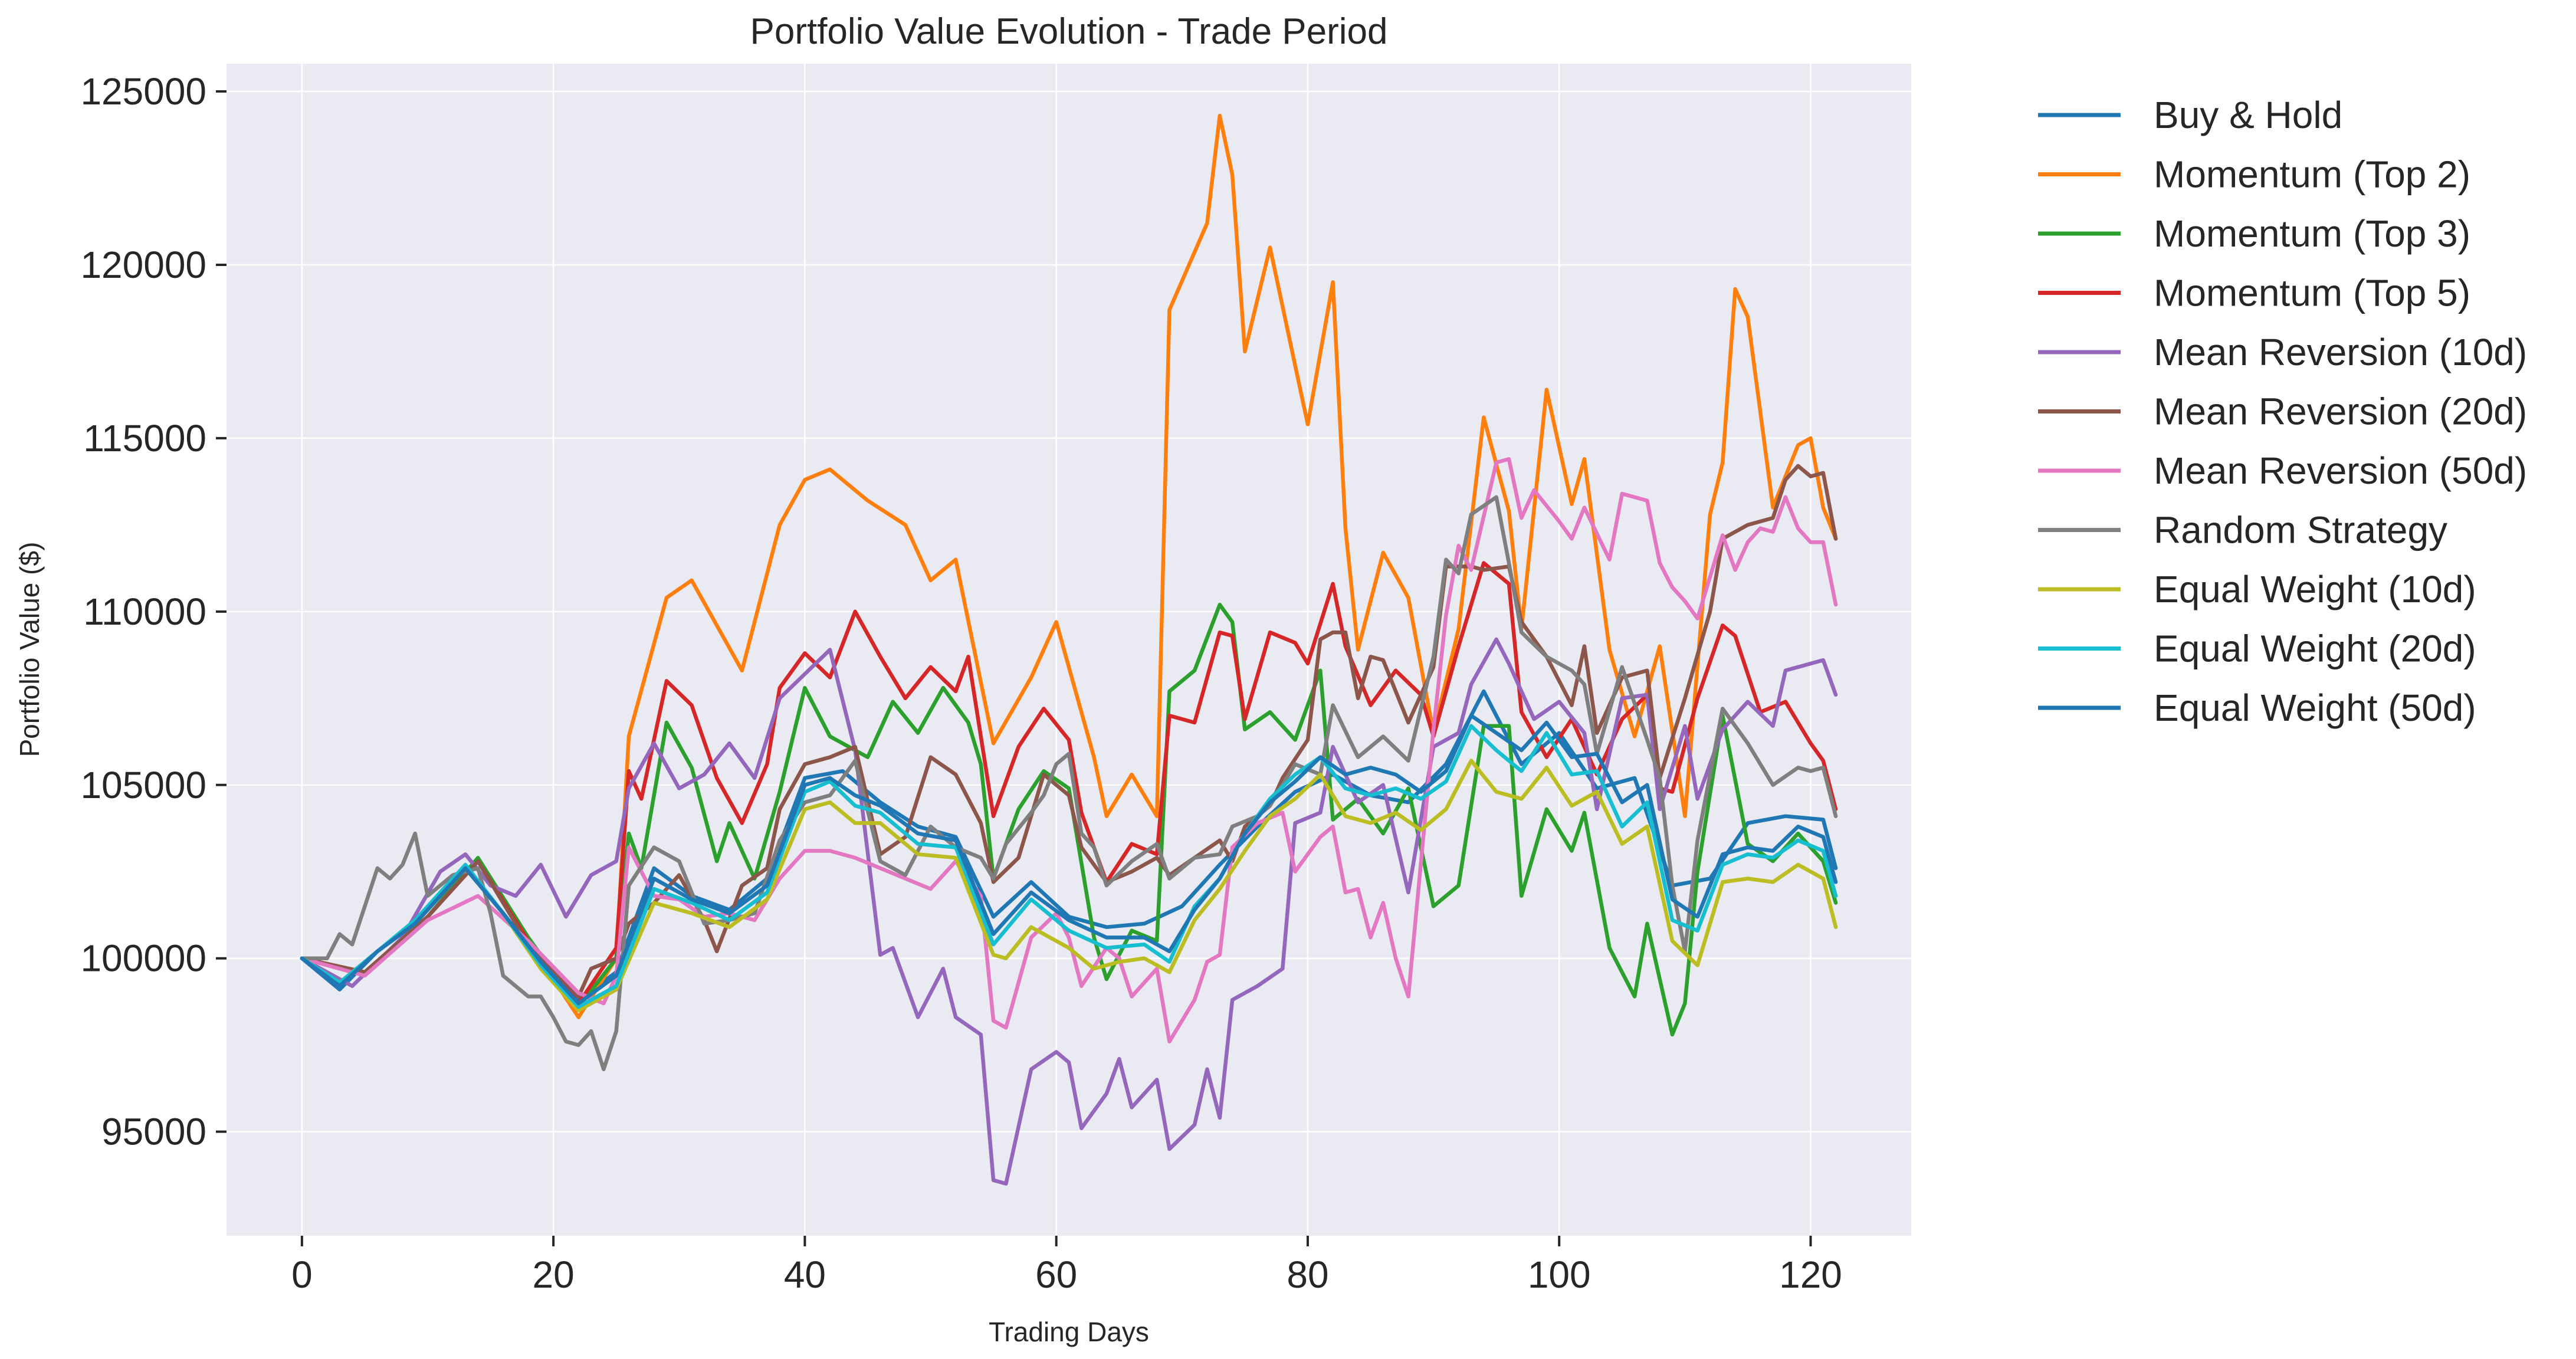 The width and height of the screenshot is (2576, 1359). I want to click on legend-label: Momentum (Top 2), so click(2312, 174).